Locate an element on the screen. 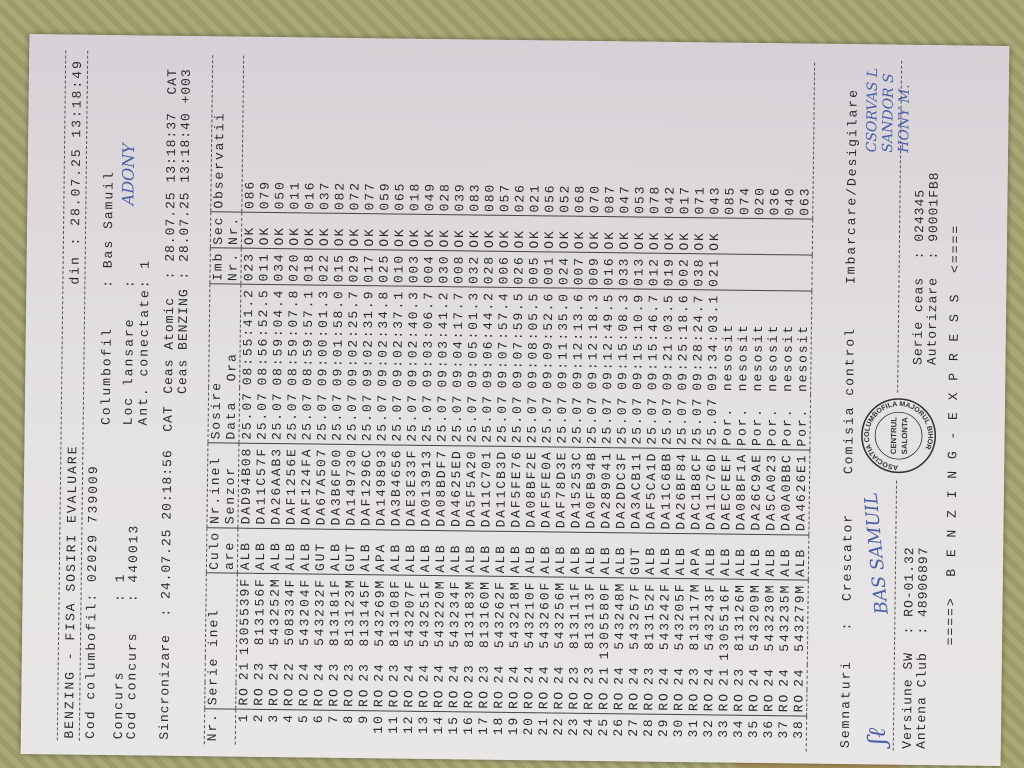 The image size is (1024, 768). row-number: 23 is located at coordinates (573, 726).